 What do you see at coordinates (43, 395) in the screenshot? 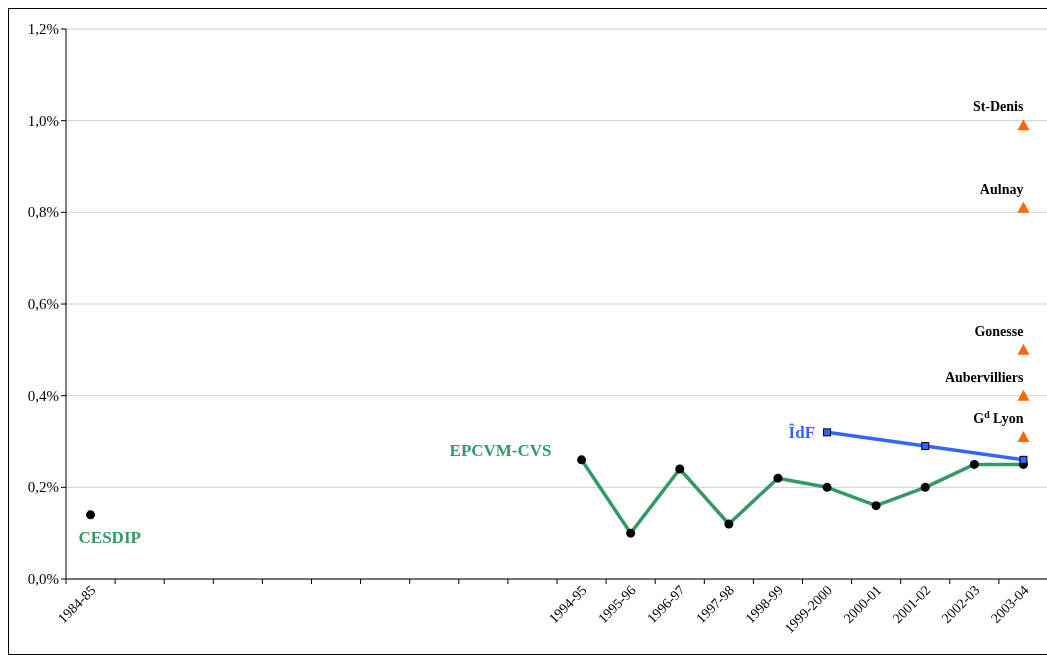
I see `y-tick-label: 0,4%` at bounding box center [43, 395].